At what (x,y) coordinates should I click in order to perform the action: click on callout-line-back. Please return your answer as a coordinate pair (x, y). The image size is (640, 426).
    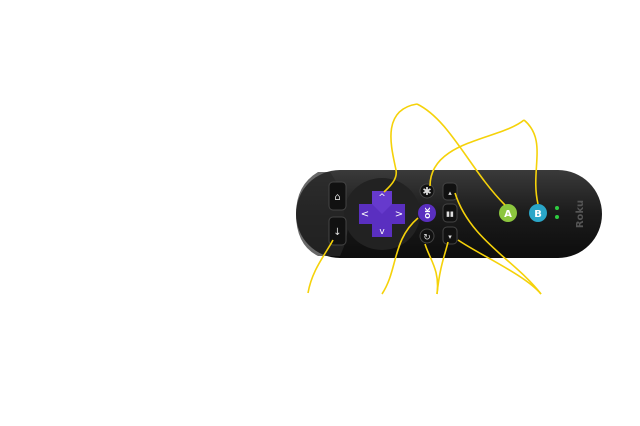
    Looking at the image, I should click on (320, 266).